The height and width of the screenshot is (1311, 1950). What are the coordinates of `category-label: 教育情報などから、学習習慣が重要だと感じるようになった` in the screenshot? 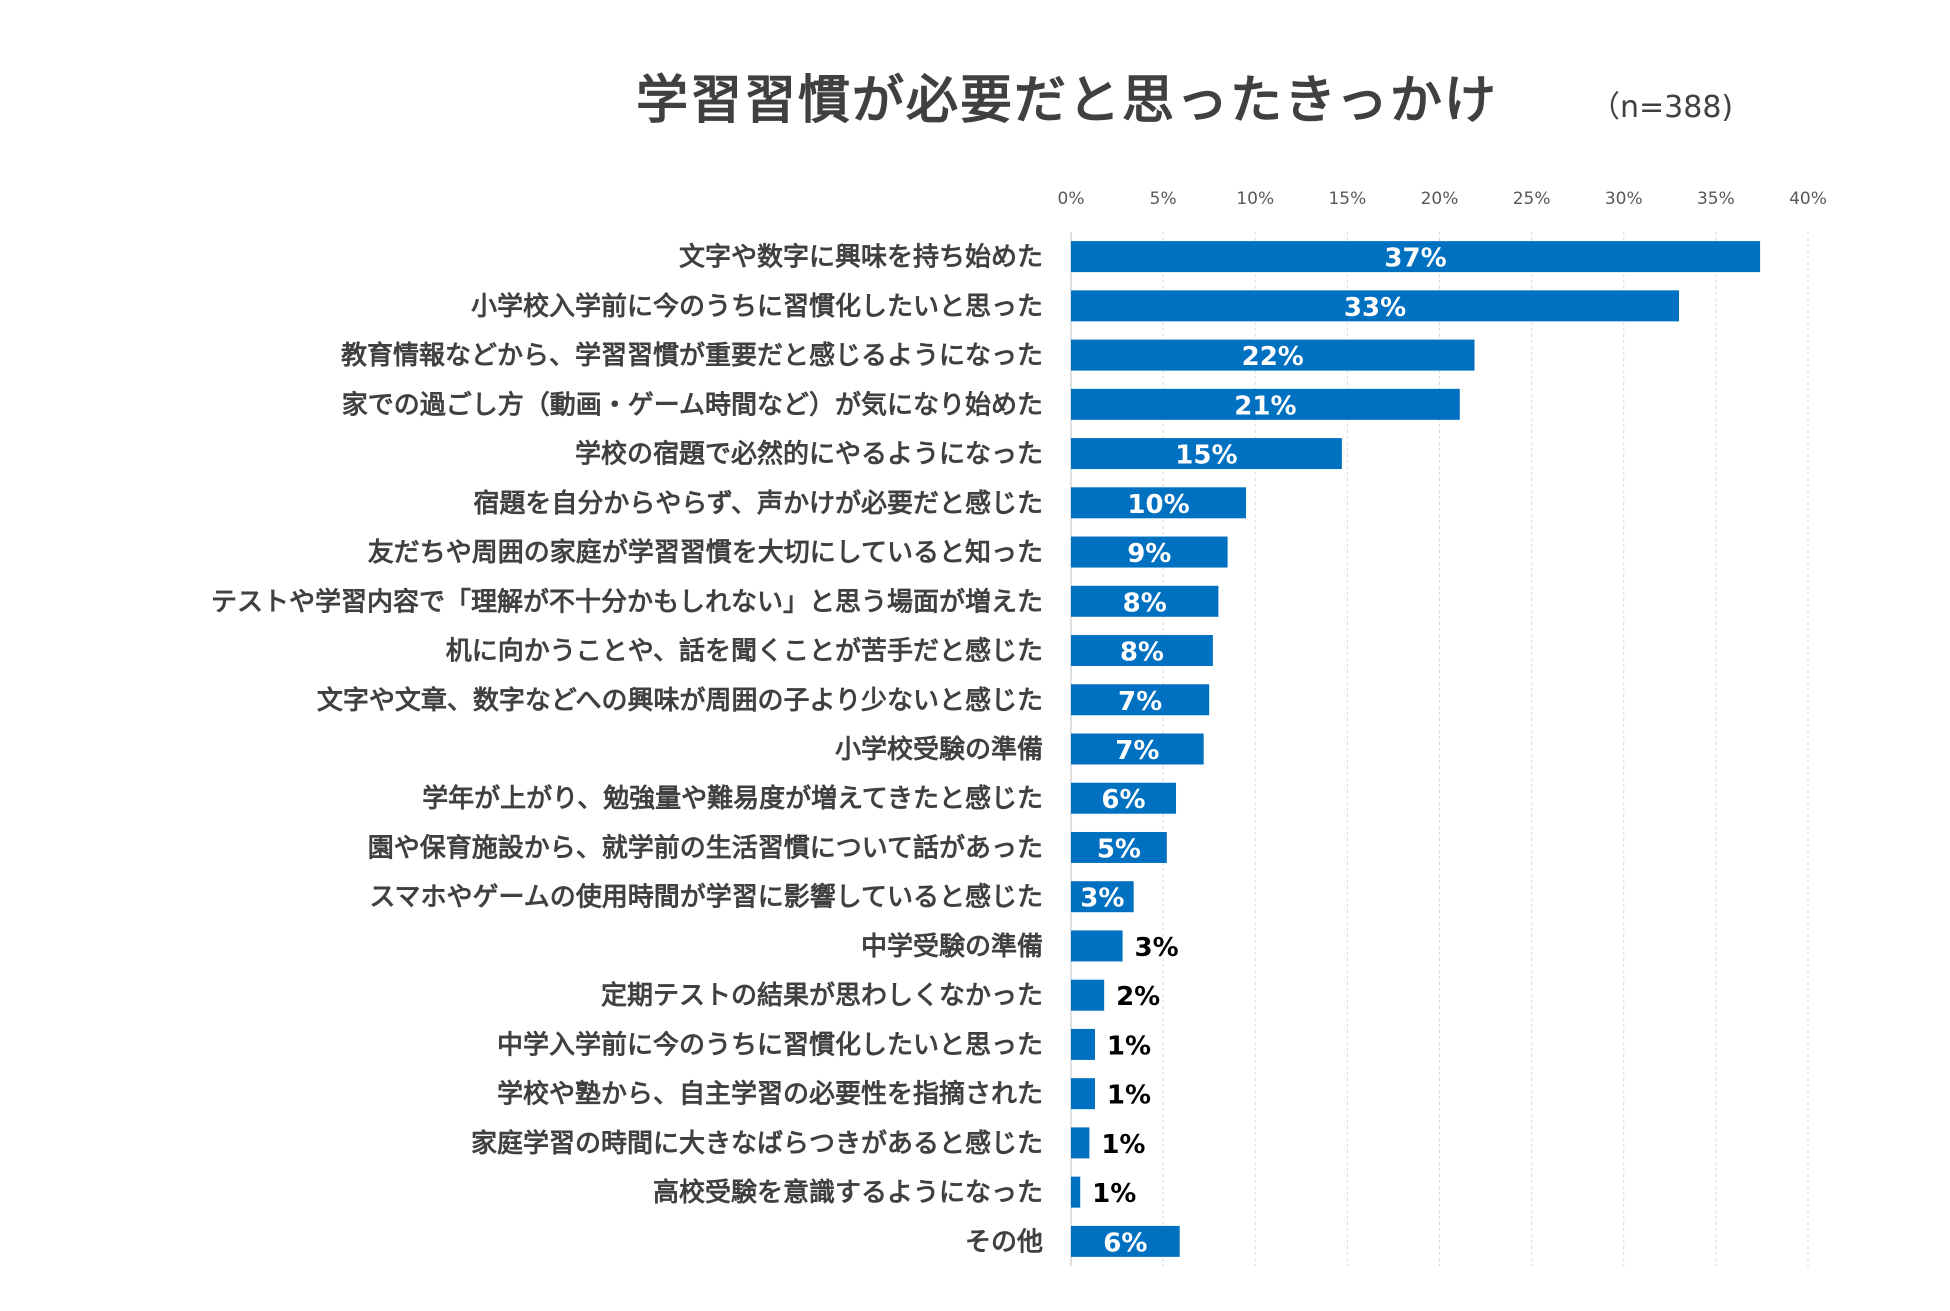 It's located at (692, 355).